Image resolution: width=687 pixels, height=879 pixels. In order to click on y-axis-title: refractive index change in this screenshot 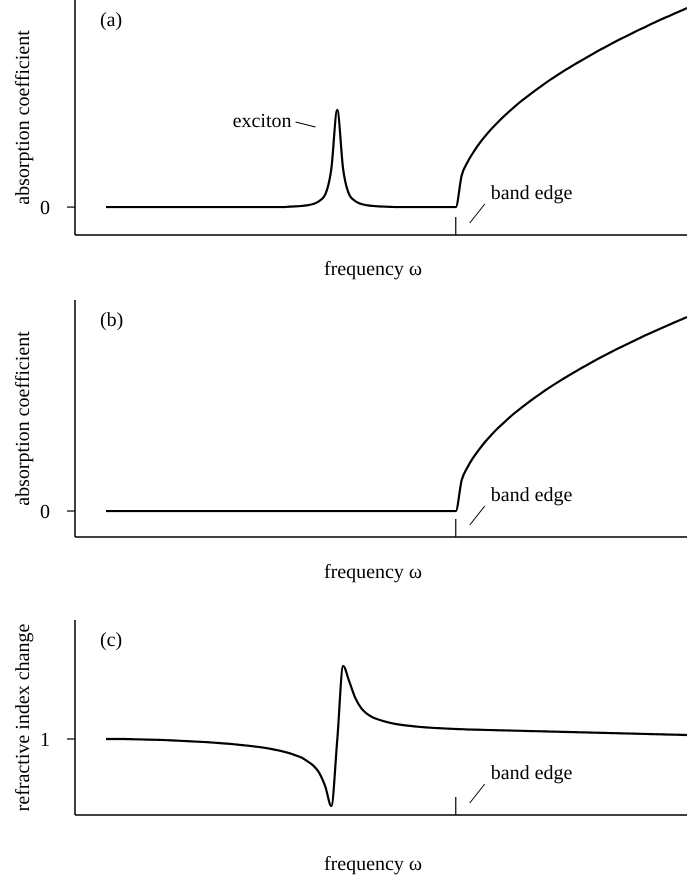, I will do `click(23, 718)`.